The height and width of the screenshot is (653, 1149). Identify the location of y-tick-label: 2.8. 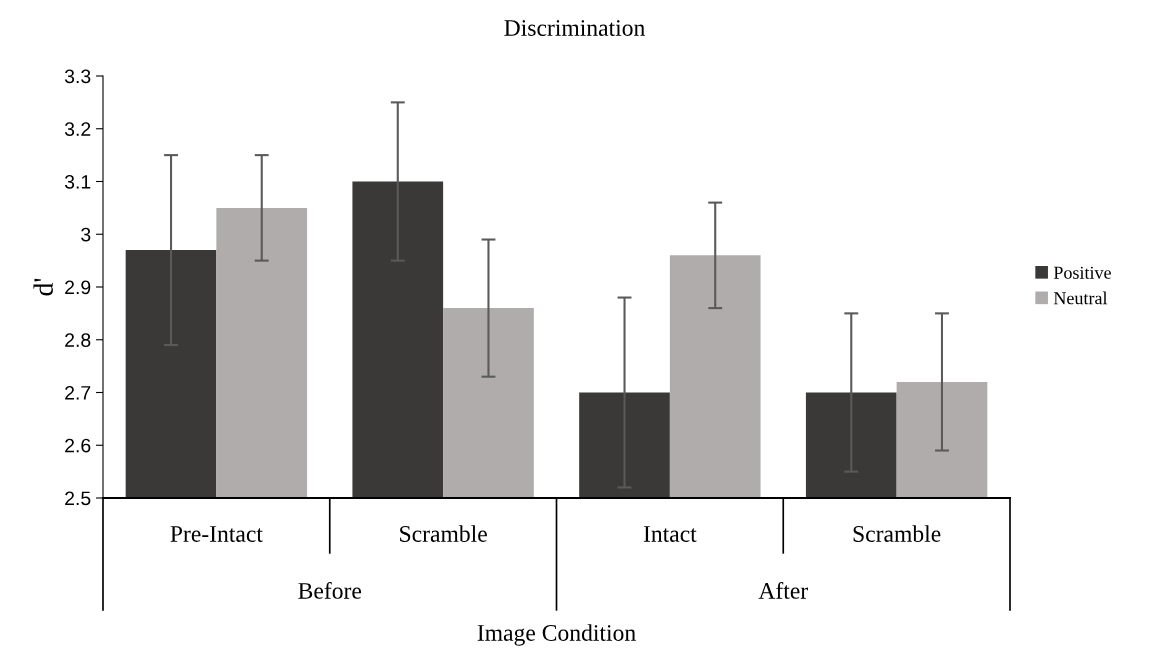
(78, 340).